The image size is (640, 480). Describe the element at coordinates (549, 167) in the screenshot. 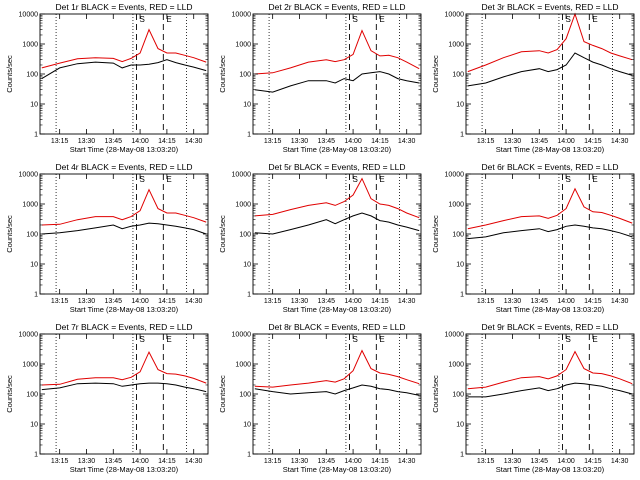

I see `chart-title: Det 6r BLACK = Events, RED = LLD` at that location.